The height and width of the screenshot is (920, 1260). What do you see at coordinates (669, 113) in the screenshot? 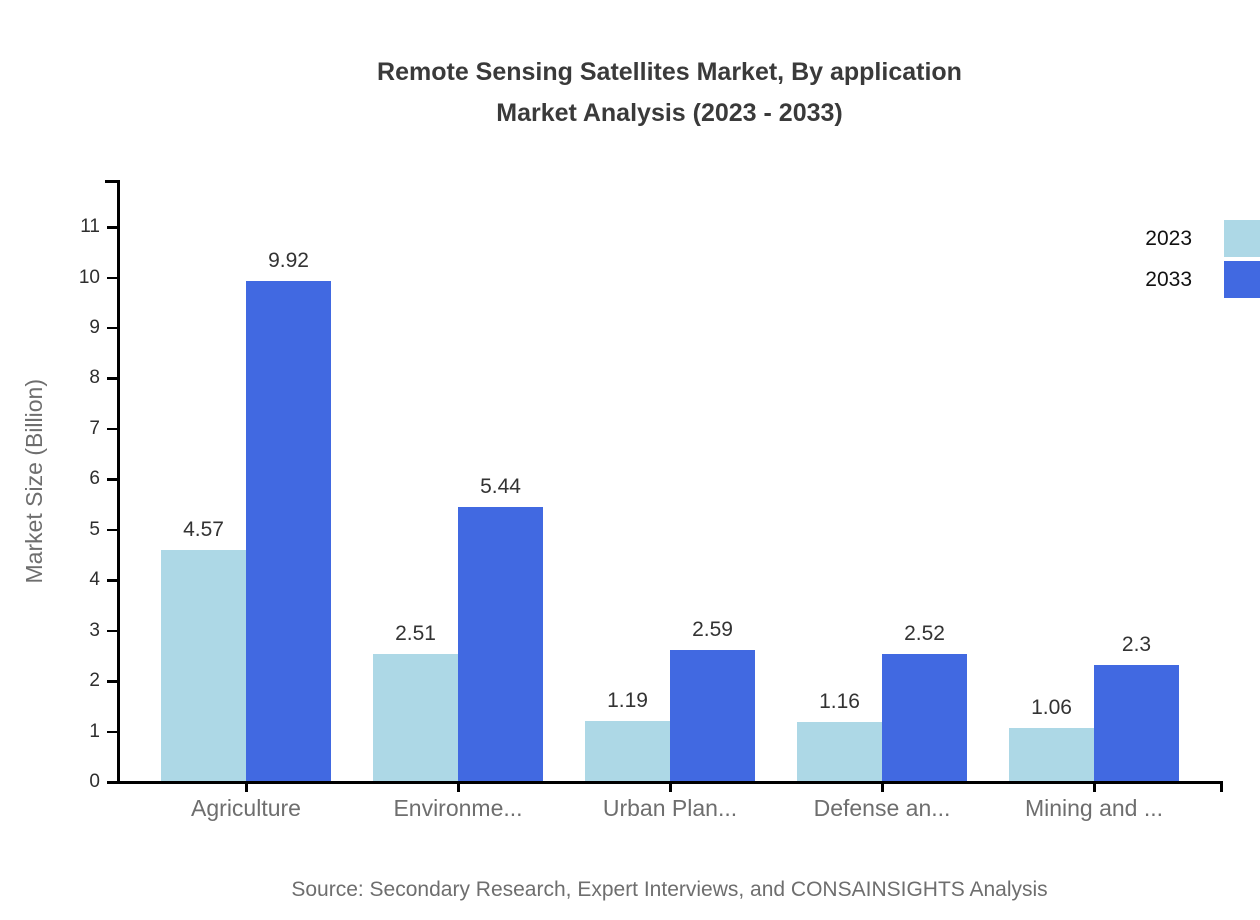
I see `chart-title-line2: Market Analysis (2023 - 2033)` at bounding box center [669, 113].